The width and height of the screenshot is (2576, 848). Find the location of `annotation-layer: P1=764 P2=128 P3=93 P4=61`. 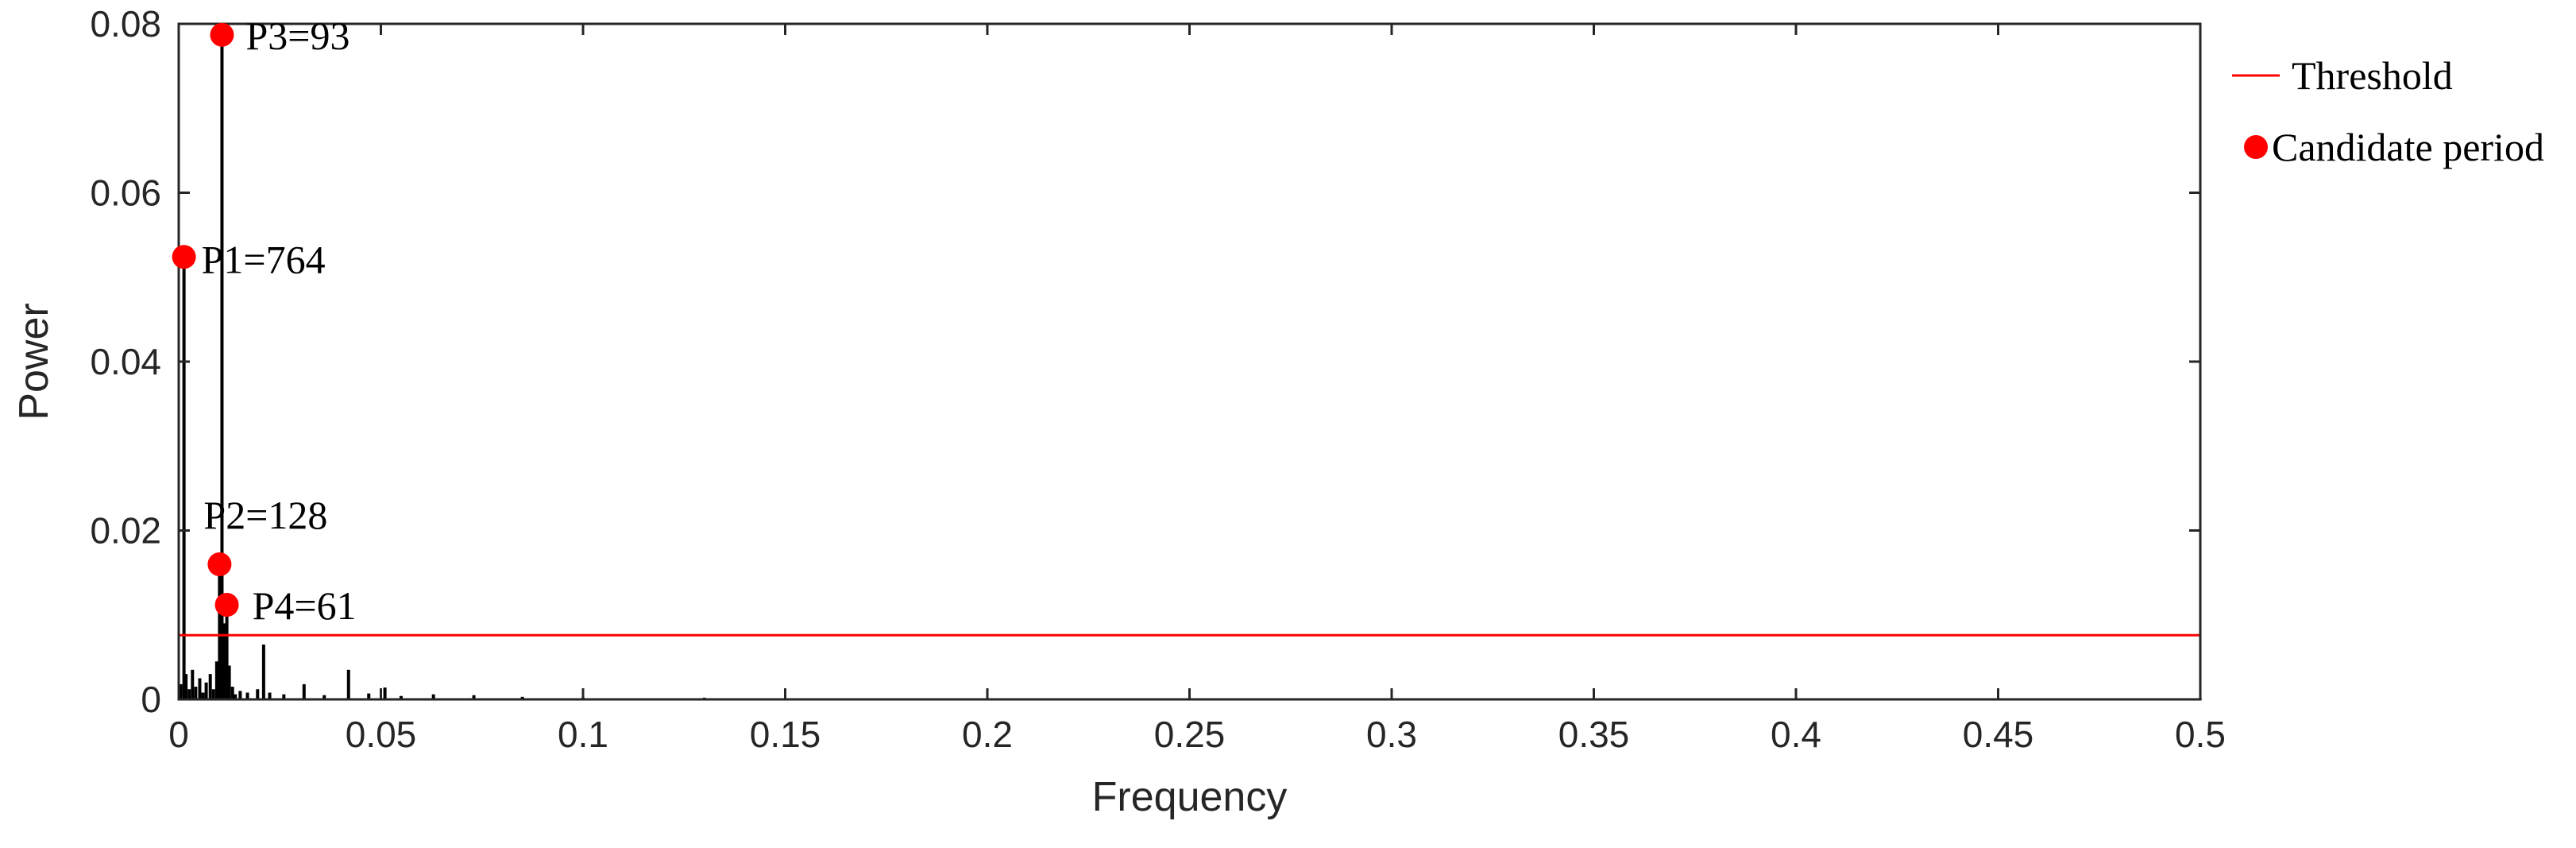

annotation-layer: P1=764 P2=128 P3=93 P4=61 is located at coordinates (264, 321).